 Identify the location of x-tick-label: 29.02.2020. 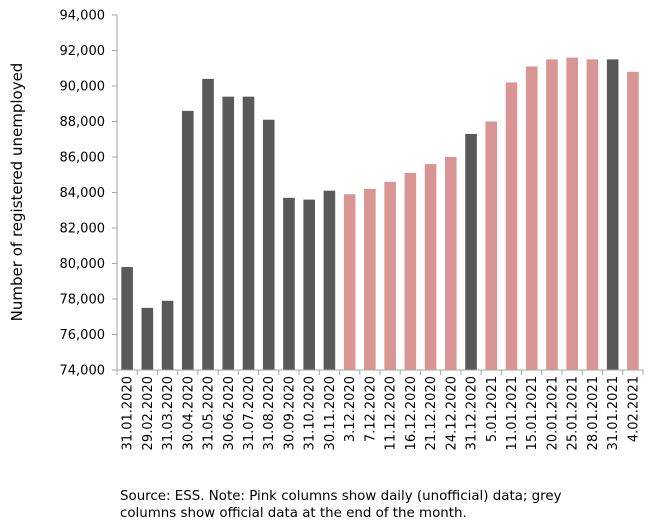
(148, 413).